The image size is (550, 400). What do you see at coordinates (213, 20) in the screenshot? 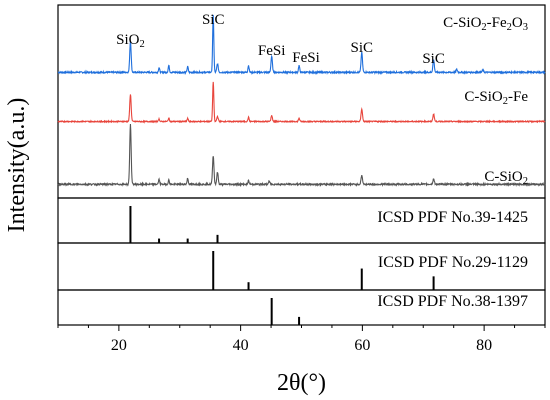
I see `peak-label-2: SiC` at bounding box center [213, 20].